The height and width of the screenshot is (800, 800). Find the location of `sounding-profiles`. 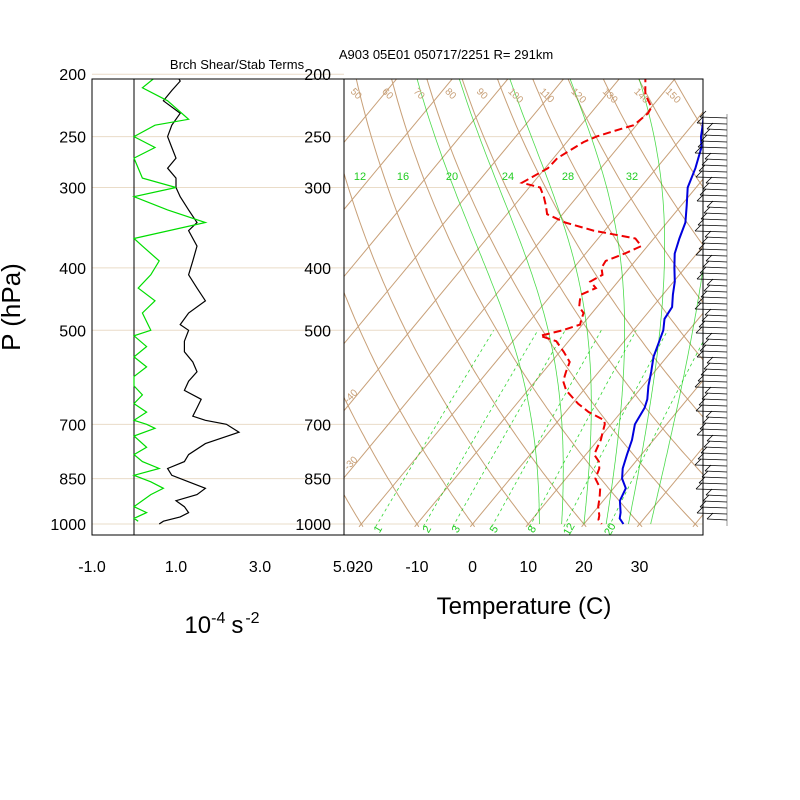

sounding-profiles is located at coordinates (611, 302).